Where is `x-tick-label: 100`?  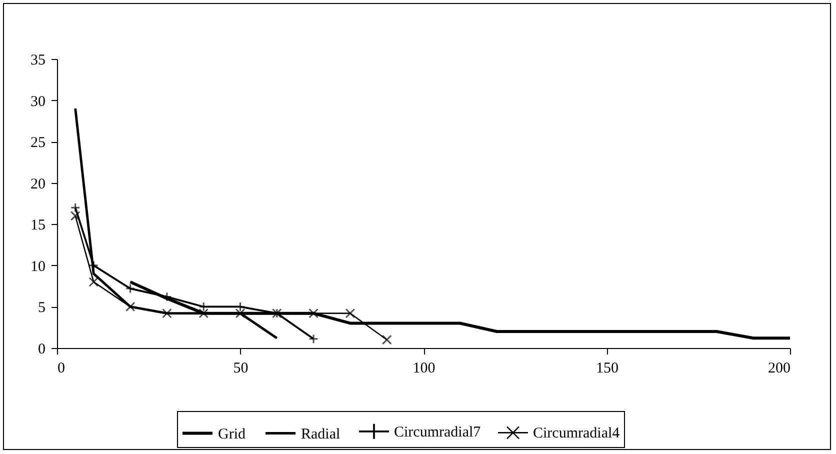
x-tick-label: 100 is located at coordinates (424, 368).